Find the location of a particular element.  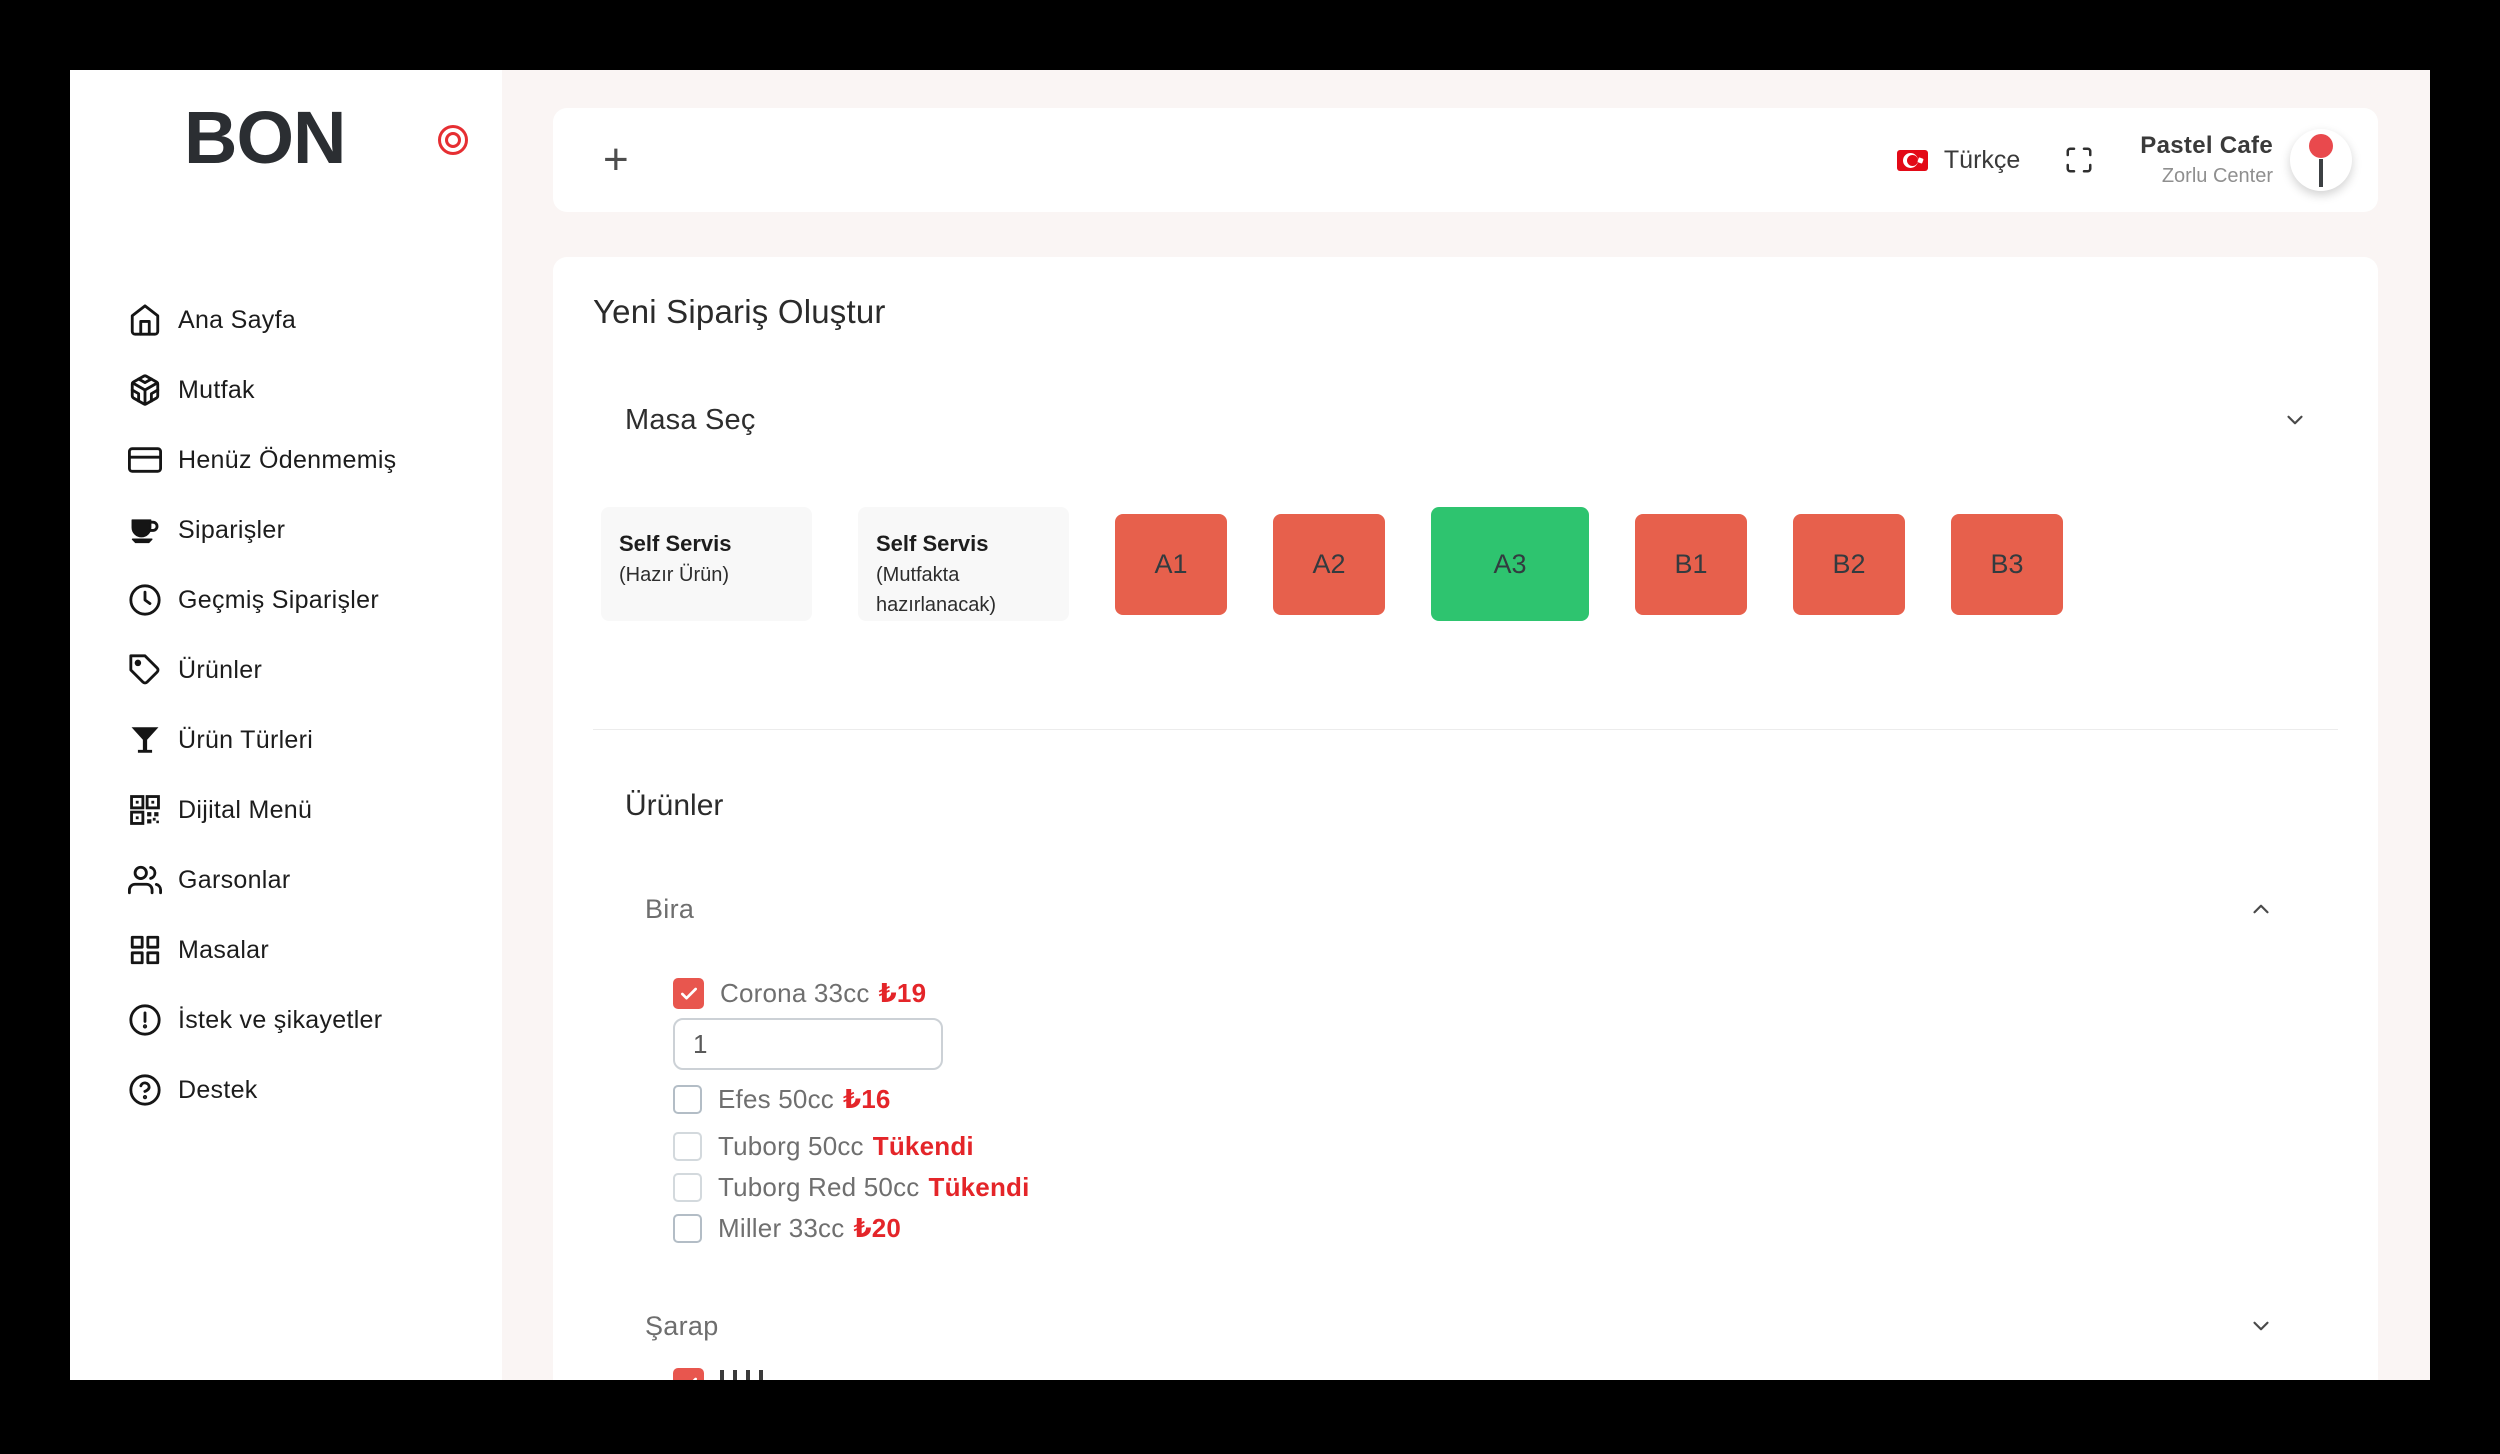

sidebar-item-mutfak: Mutfak is located at coordinates (286, 390).